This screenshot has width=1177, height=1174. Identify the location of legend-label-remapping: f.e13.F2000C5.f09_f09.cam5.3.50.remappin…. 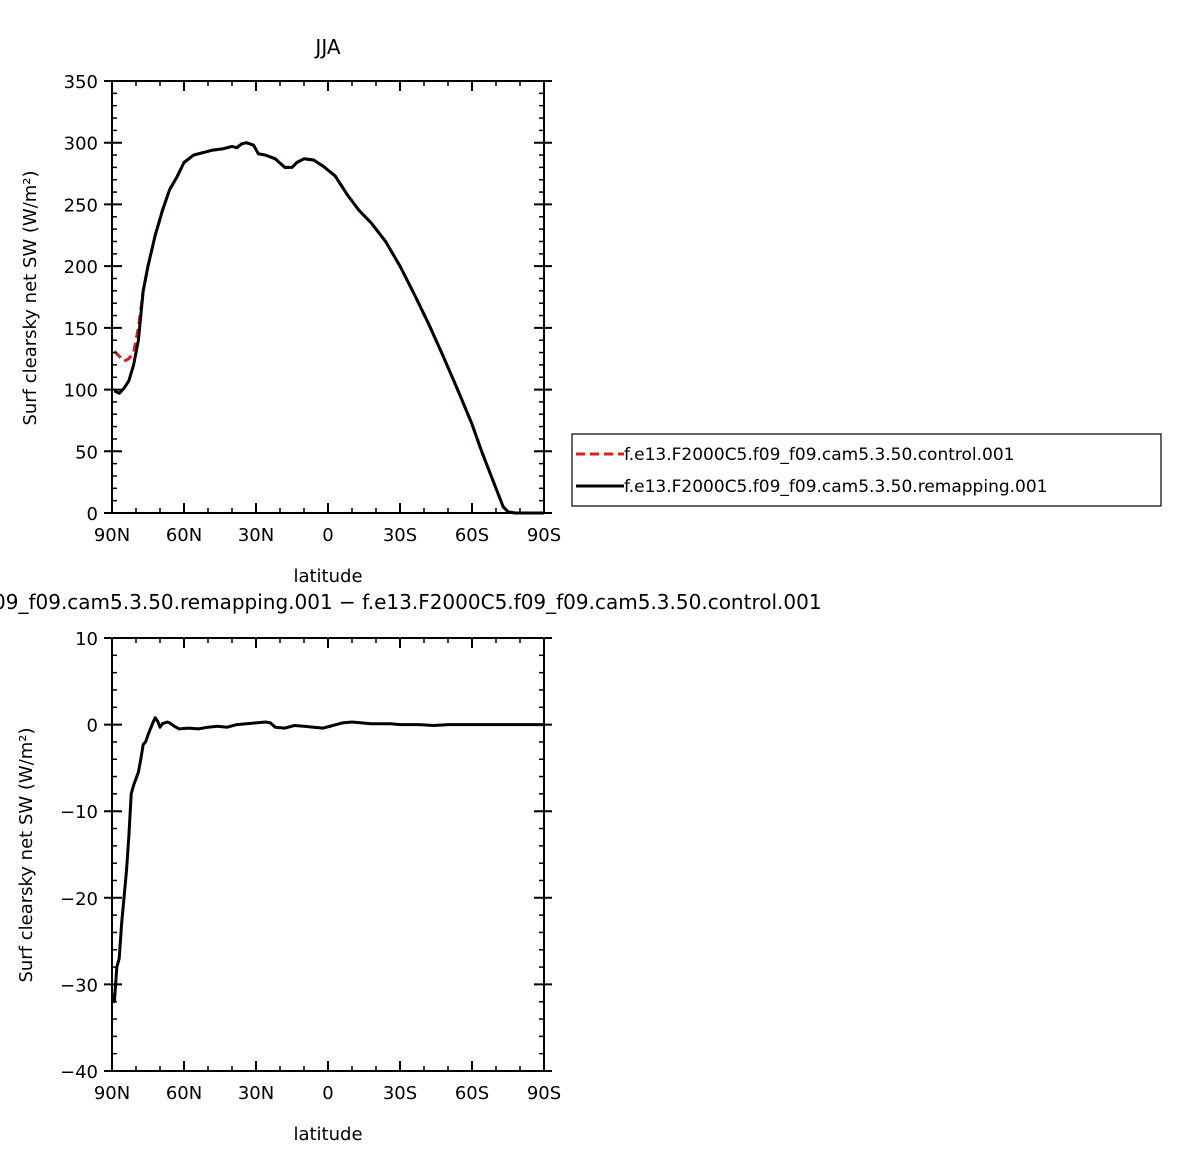
(836, 487).